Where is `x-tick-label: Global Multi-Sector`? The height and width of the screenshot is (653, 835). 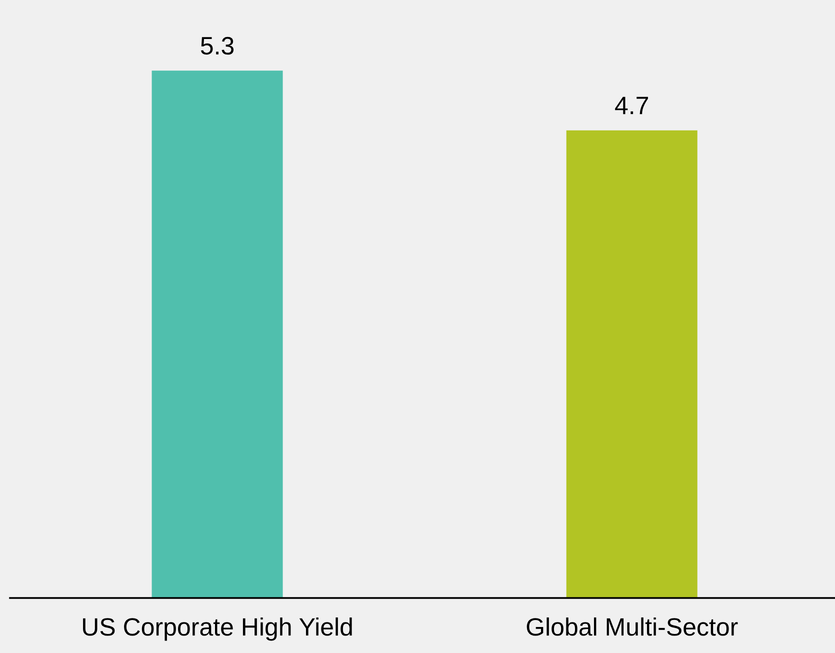 x-tick-label: Global Multi-Sector is located at coordinates (632, 626).